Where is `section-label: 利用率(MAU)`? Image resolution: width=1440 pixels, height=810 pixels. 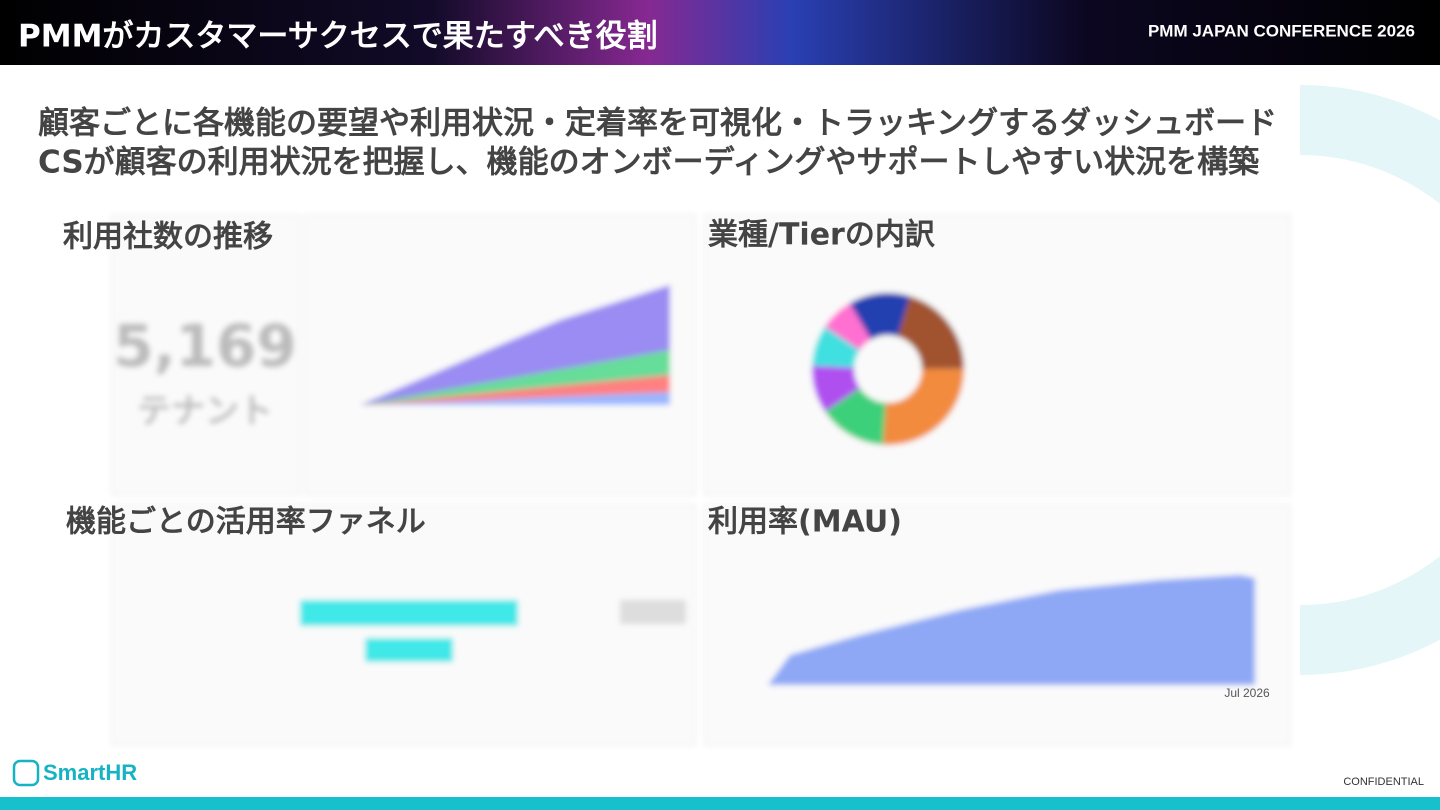
section-label: 利用率(MAU) is located at coordinates (805, 522).